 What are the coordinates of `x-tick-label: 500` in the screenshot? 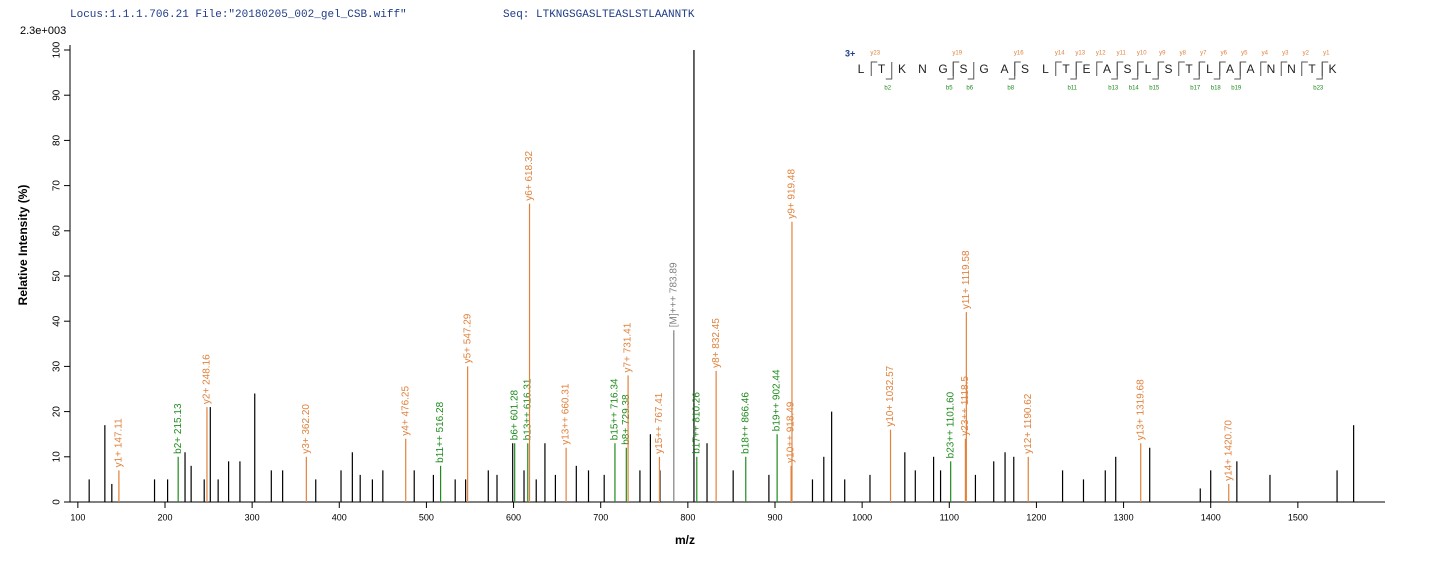 It's located at (426, 517).